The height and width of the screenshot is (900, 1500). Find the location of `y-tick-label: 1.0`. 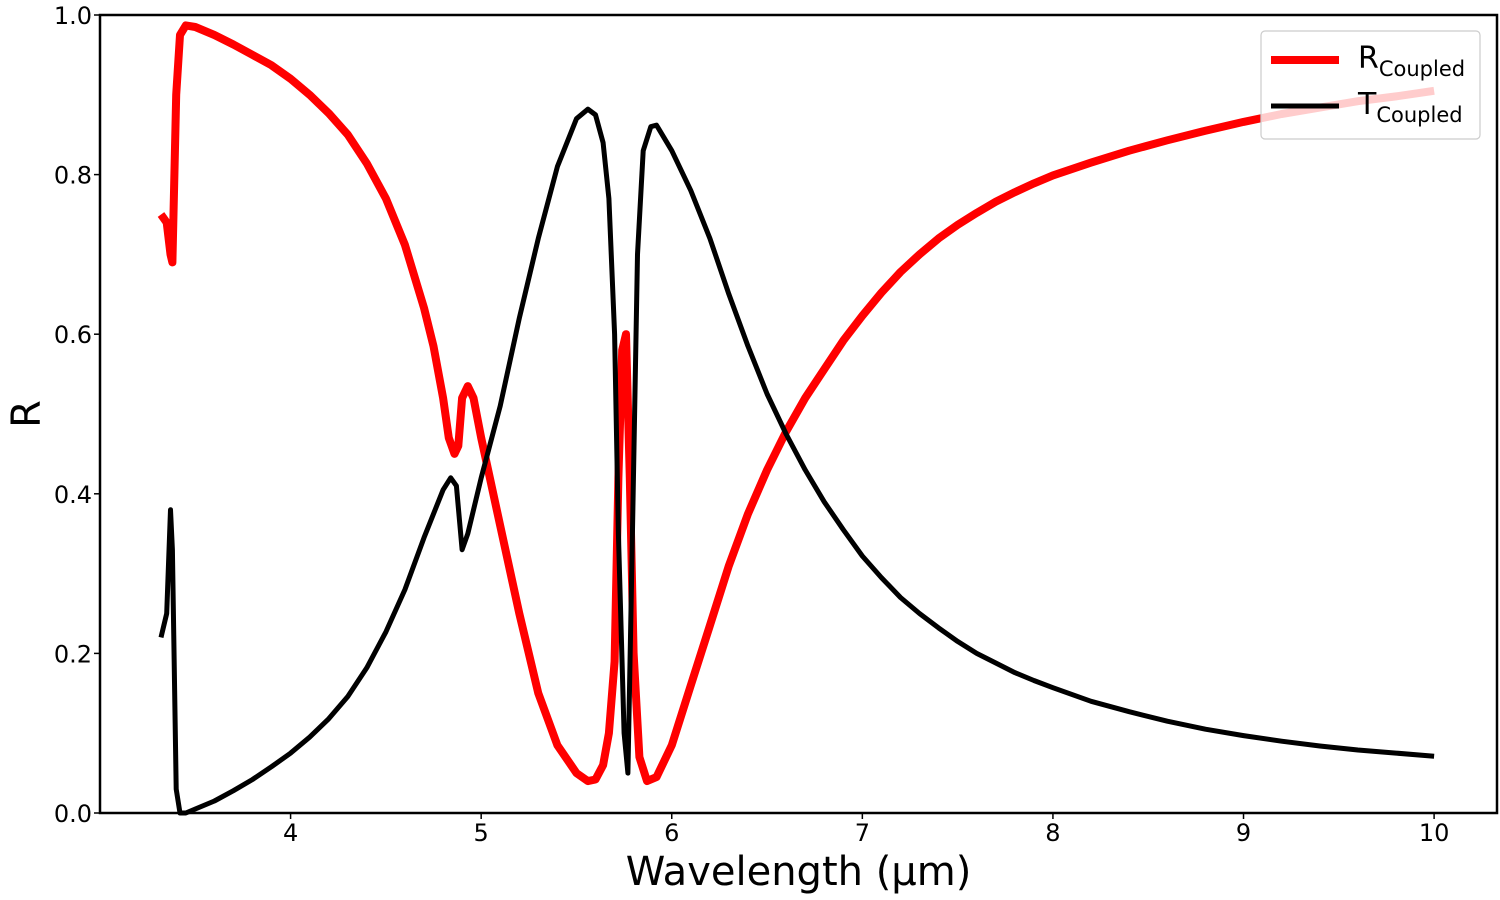

y-tick-label: 1.0 is located at coordinates (73, 16).